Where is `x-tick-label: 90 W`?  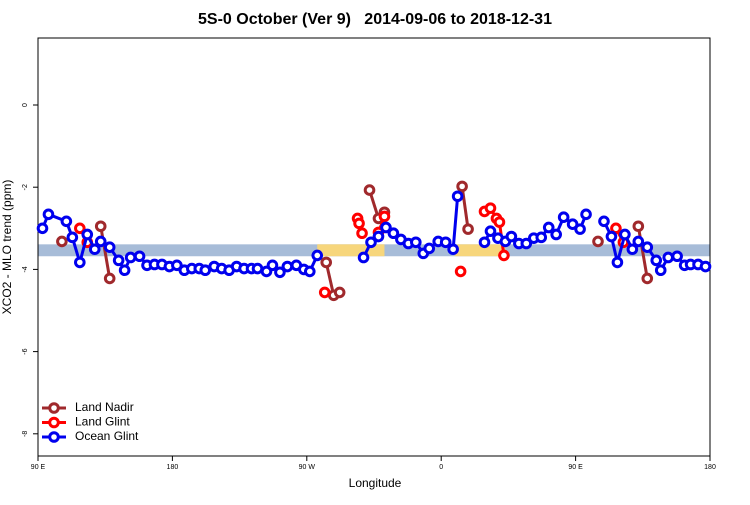 x-tick-label: 90 W is located at coordinates (307, 467).